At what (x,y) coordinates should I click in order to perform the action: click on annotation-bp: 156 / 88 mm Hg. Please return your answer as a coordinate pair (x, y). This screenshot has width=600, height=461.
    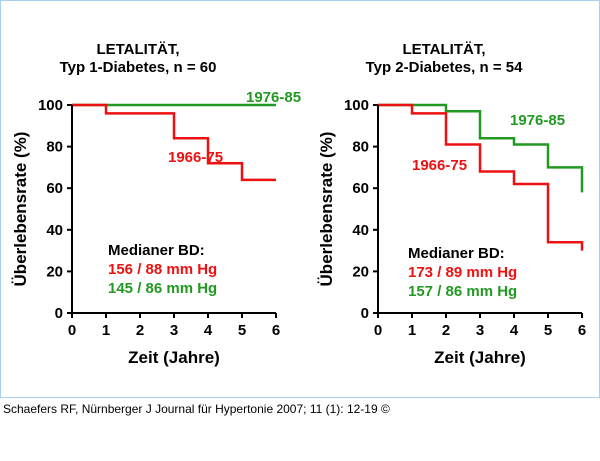
    Looking at the image, I should click on (162, 269).